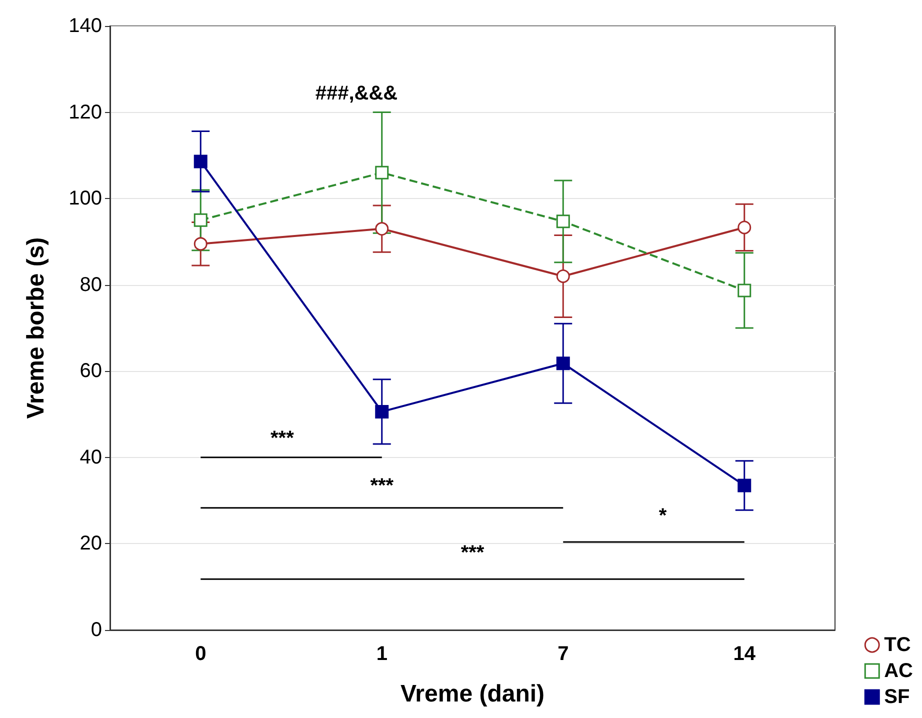  I want to click on annotation: ###,&&&, so click(356, 93).